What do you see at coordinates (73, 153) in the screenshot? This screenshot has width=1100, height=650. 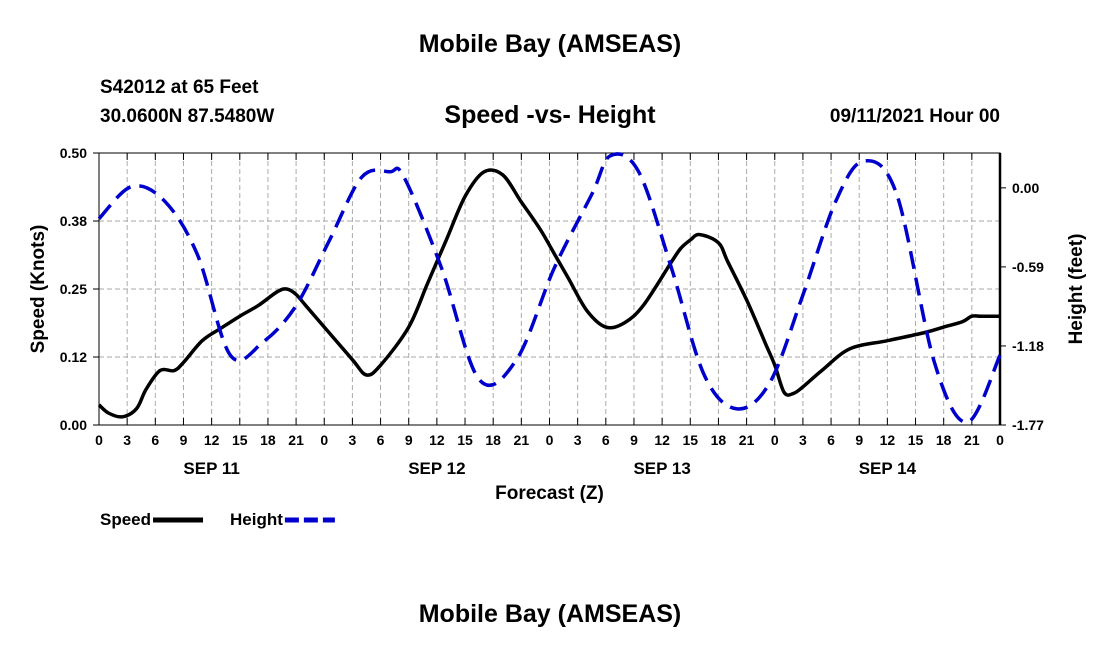 I see `y-tick-label: 0.50` at bounding box center [73, 153].